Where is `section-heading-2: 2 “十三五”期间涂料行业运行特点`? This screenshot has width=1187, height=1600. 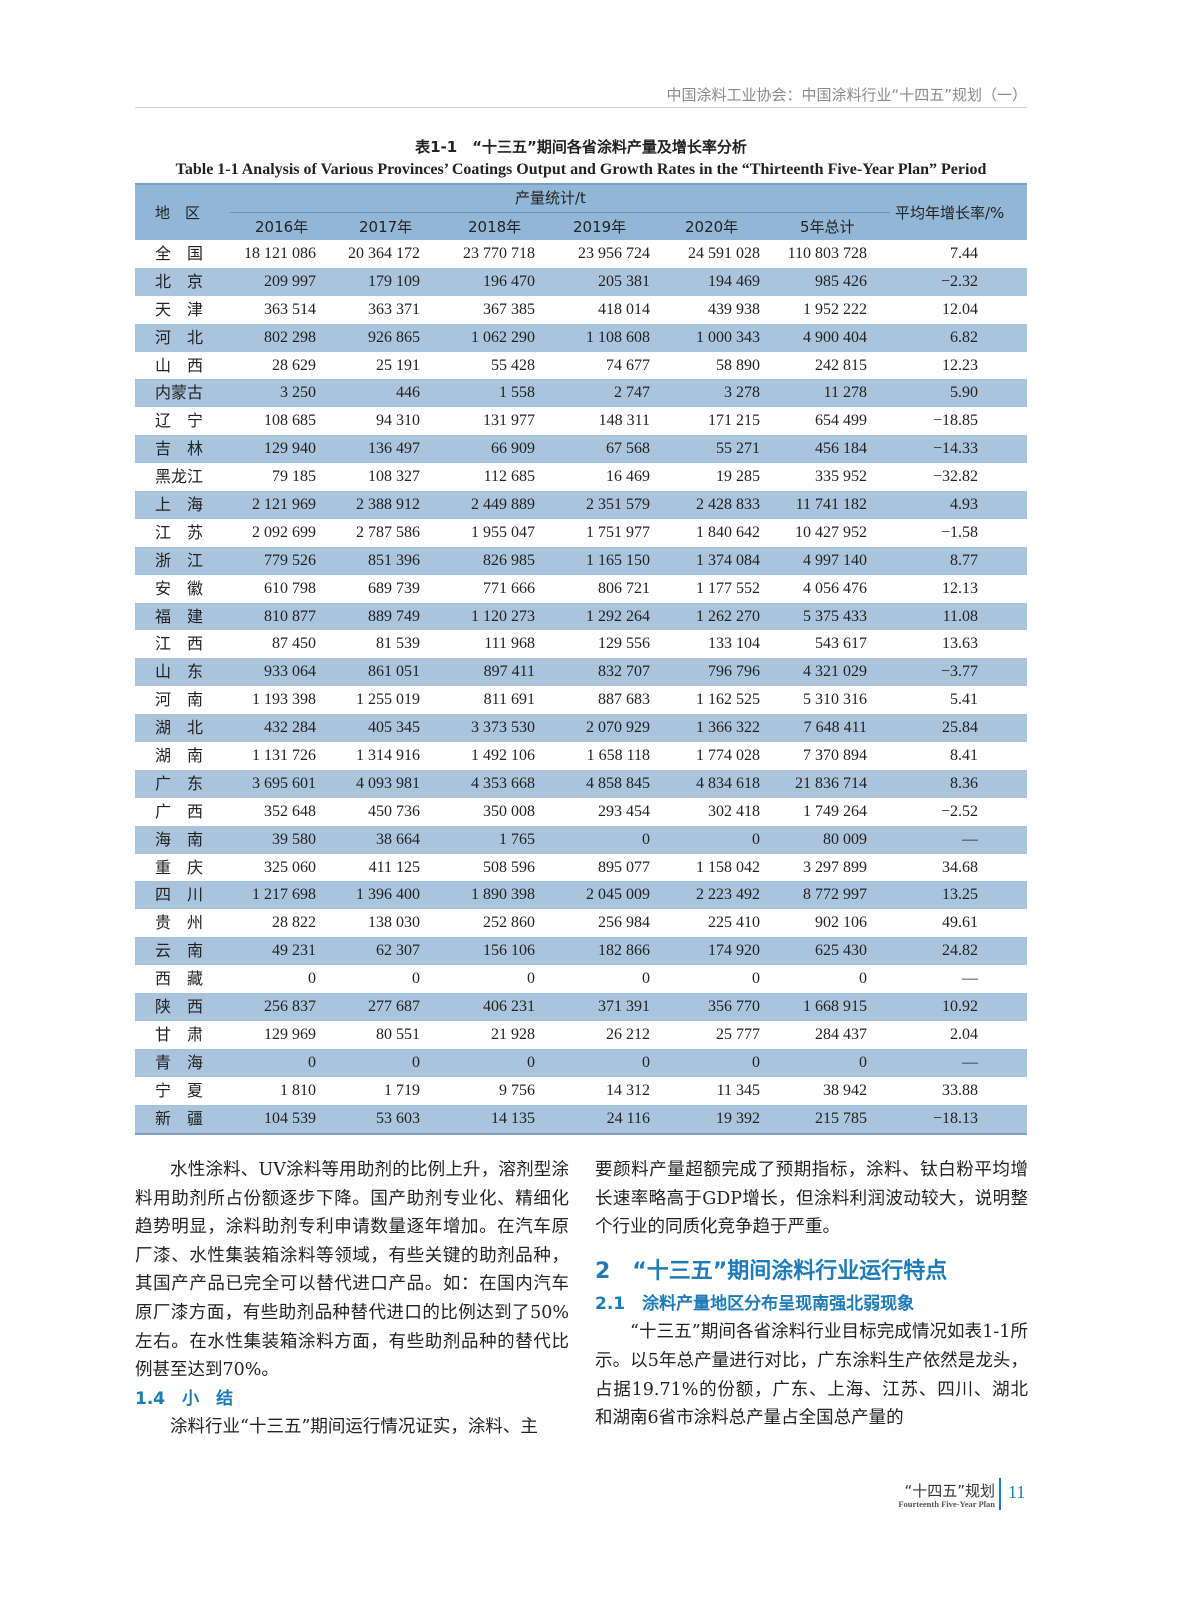
section-heading-2: 2 “十三五”期间涂料行业运行特点 is located at coordinates (771, 1271).